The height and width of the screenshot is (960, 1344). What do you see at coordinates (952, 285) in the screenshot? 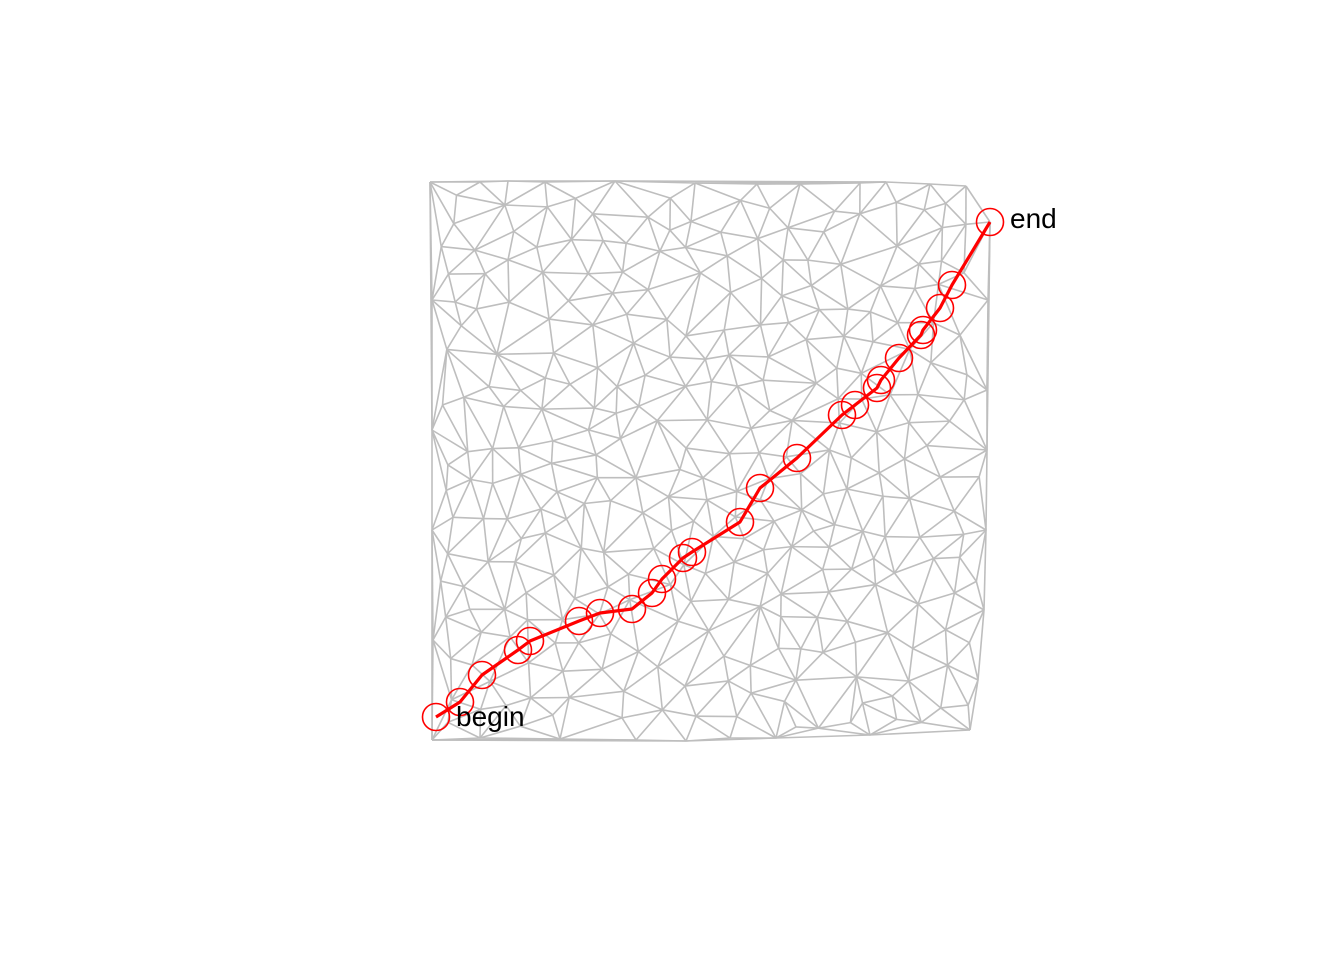
I see `path-node-marker` at bounding box center [952, 285].